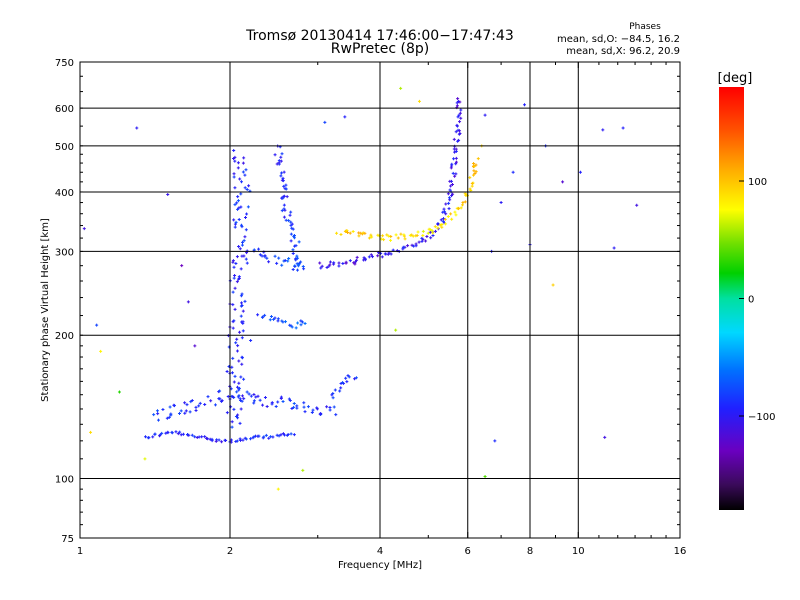 This screenshot has width=800, height=600. Describe the element at coordinates (623, 51) in the screenshot. I see `stats-line-x: mean, sd,X: 96.2, 20.9` at that location.